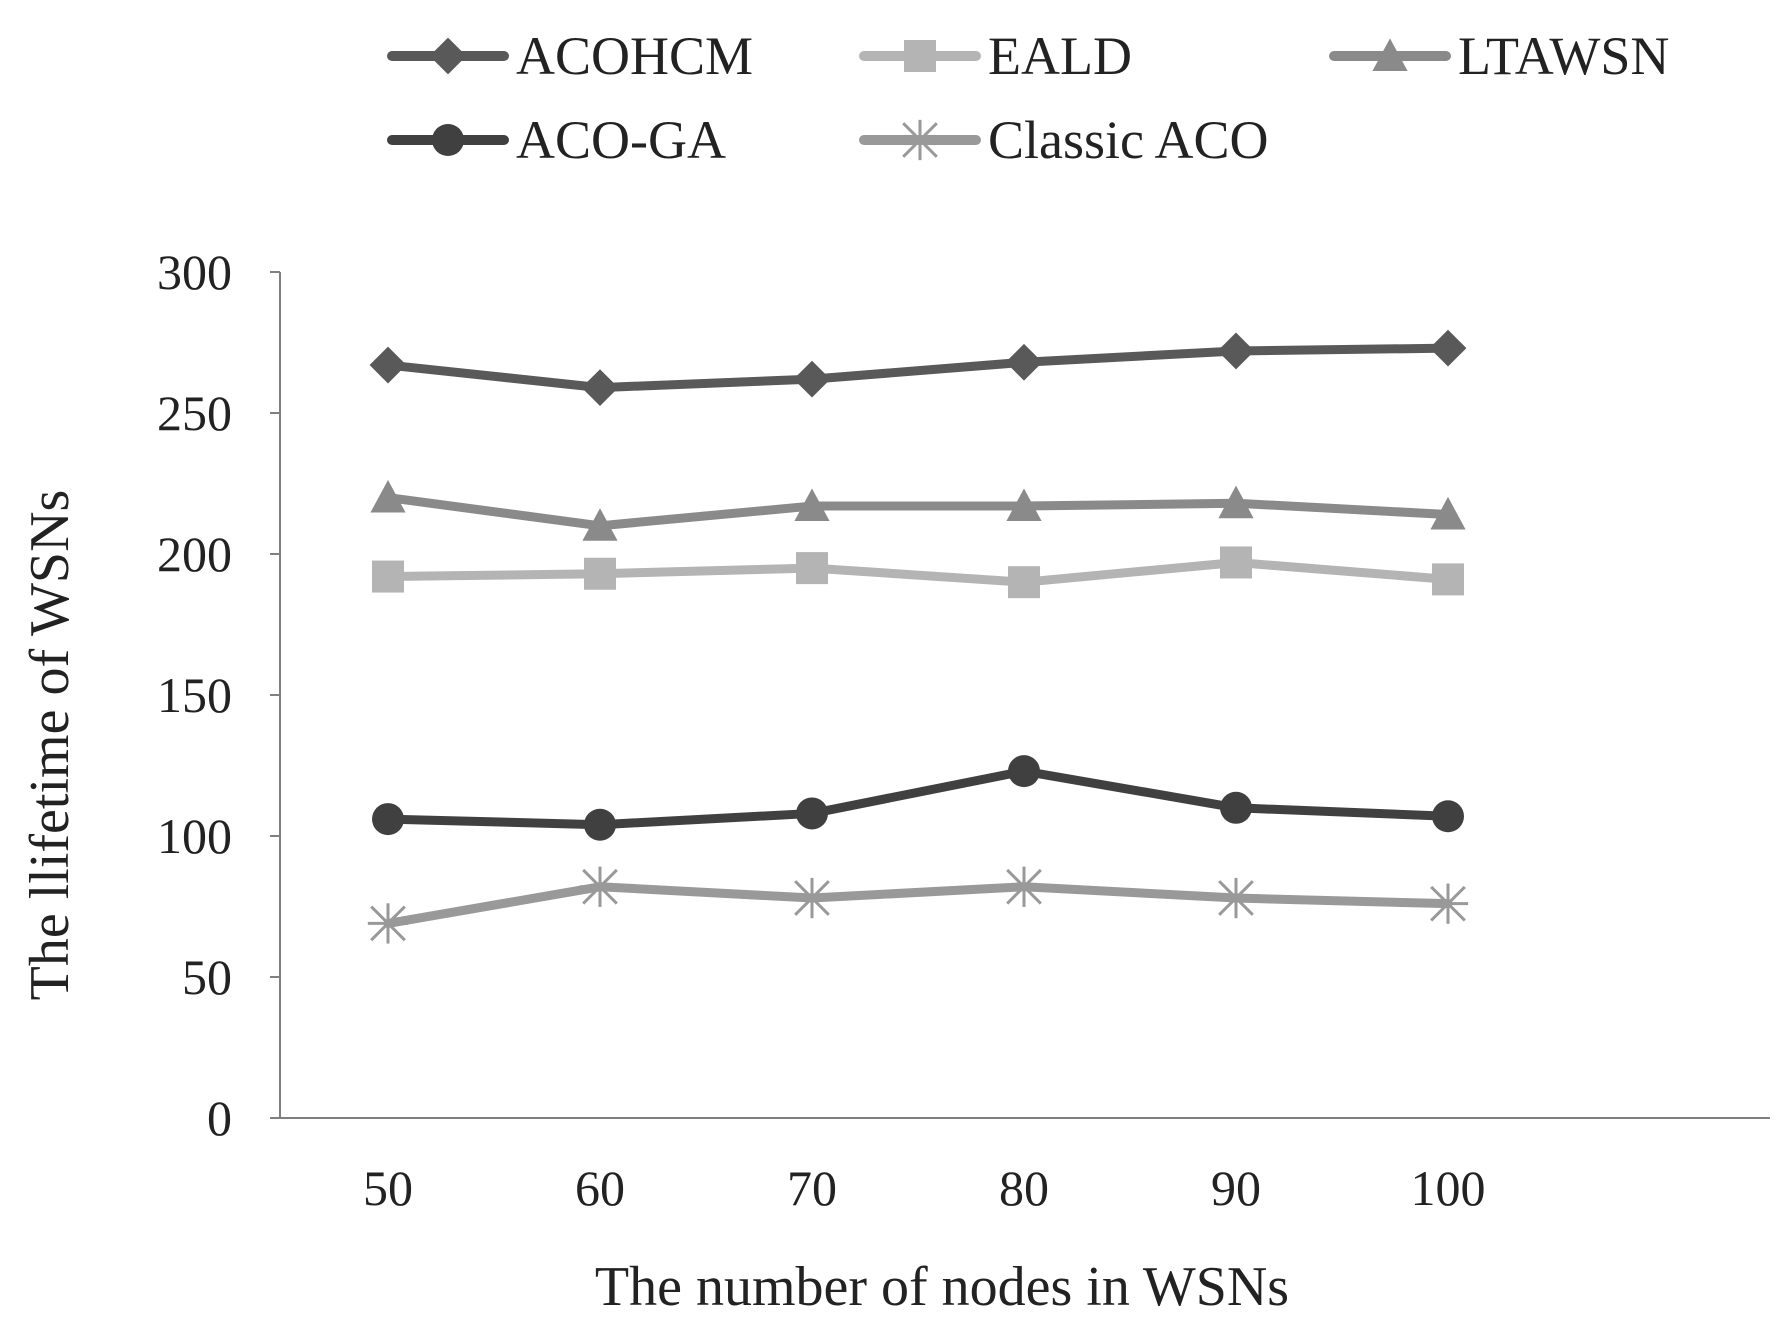 Image resolution: width=1788 pixels, height=1332 pixels. I want to click on y-tick-label: 300, so click(194, 272).